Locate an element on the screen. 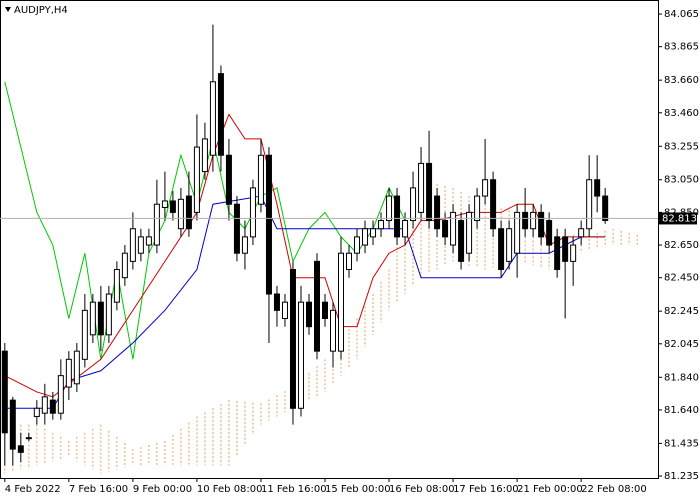  y-tick-label: 83.660 is located at coordinates (681, 80).